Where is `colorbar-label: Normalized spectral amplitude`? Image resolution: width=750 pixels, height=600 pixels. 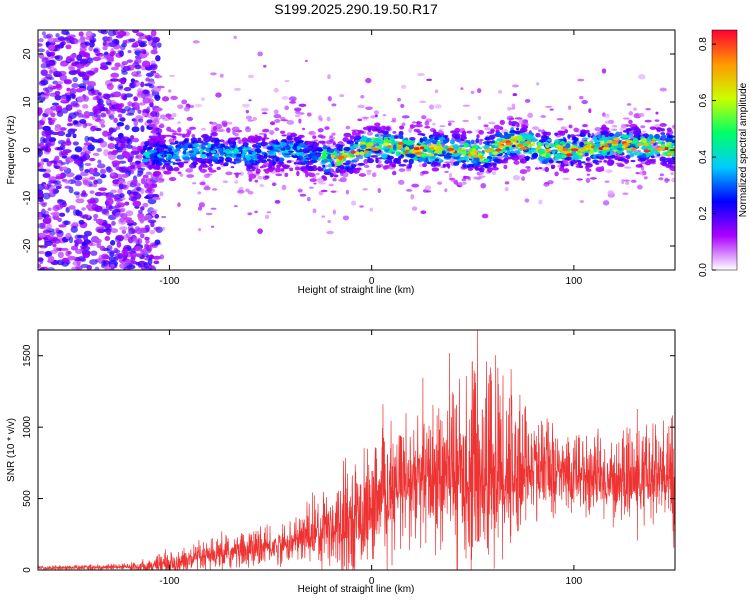
colorbar-label: Normalized spectral amplitude is located at coordinates (743, 149).